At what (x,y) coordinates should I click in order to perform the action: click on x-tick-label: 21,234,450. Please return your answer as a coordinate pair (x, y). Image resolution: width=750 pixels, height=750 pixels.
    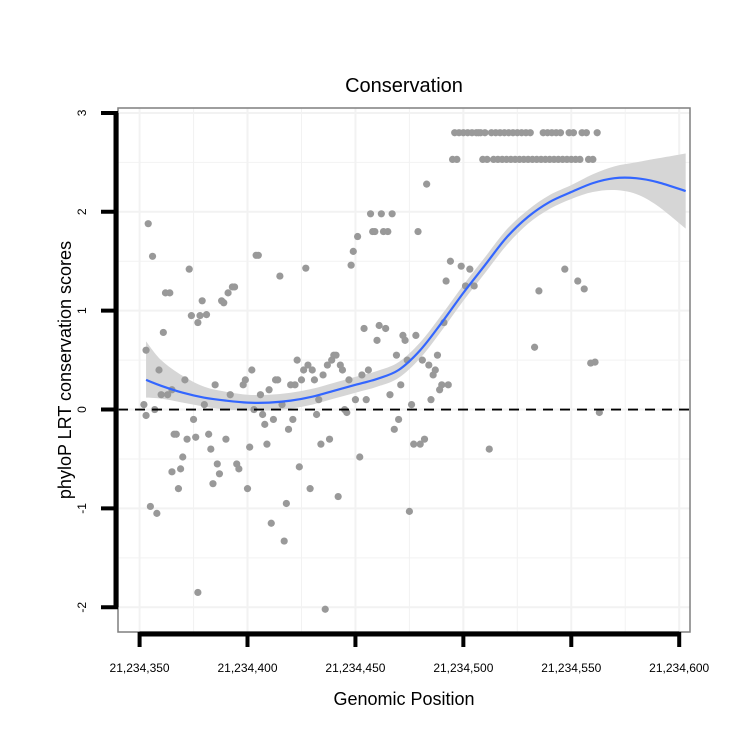
    Looking at the image, I should click on (355, 668).